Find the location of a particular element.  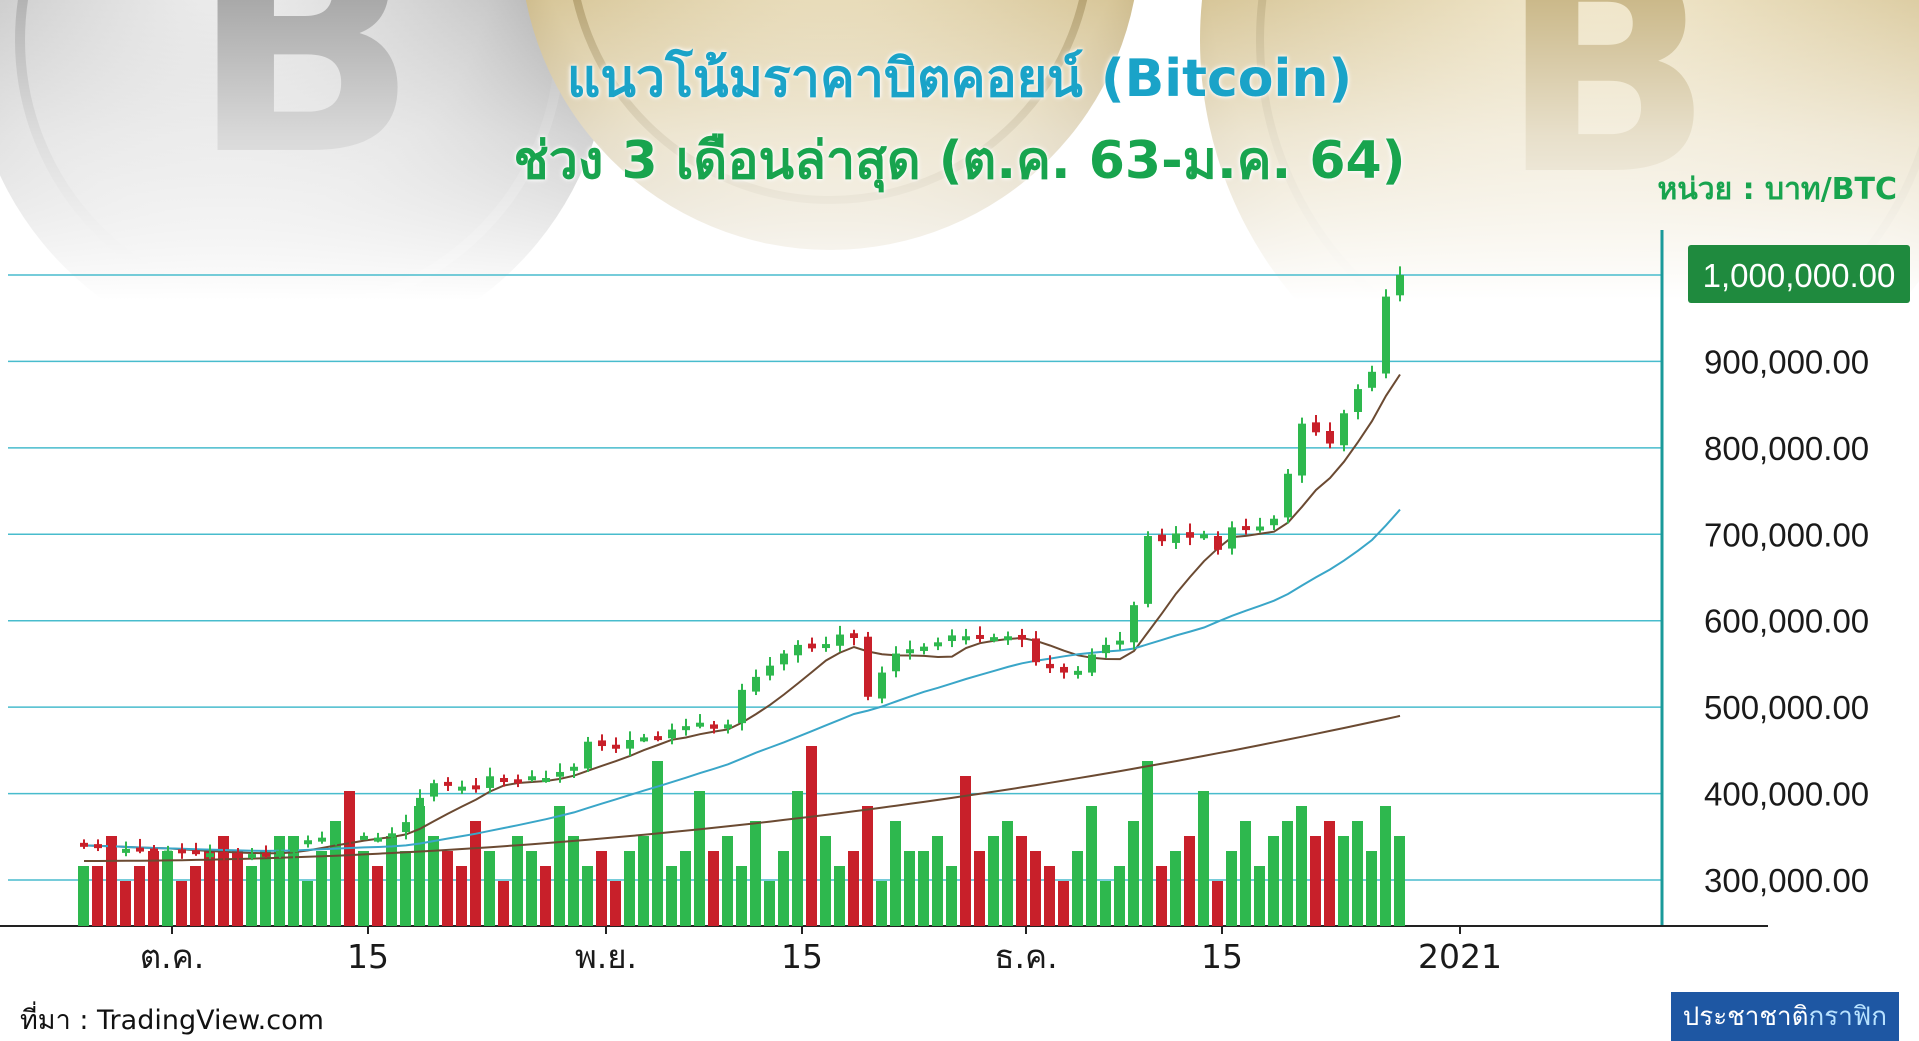

ma-long-line is located at coordinates (742, 788).